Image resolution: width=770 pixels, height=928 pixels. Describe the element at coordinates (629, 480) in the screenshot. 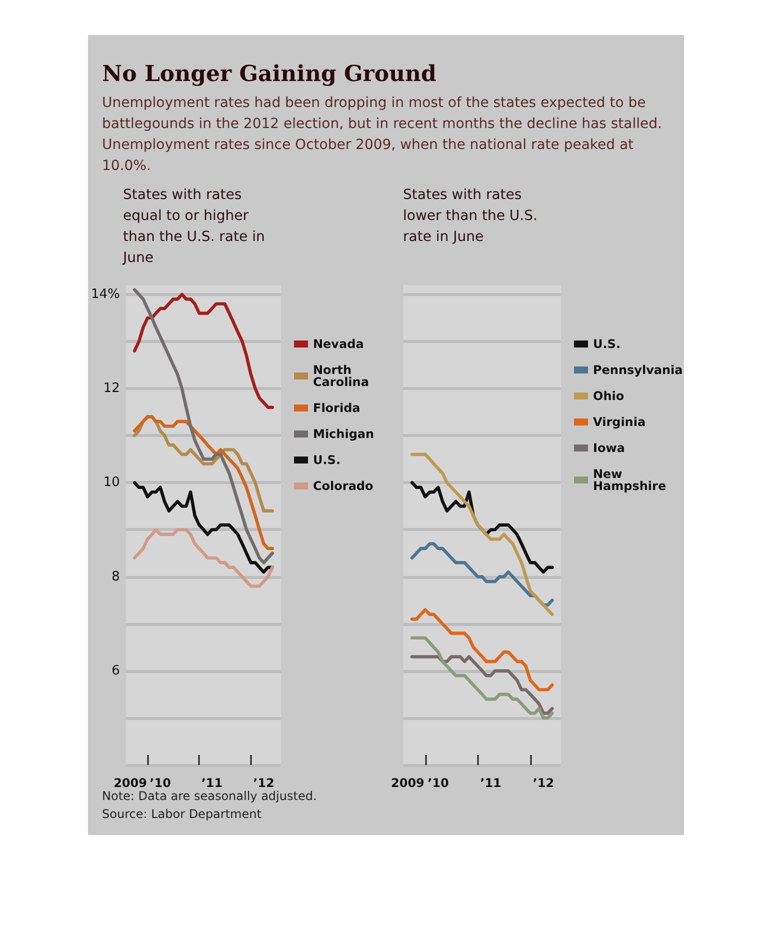

I see `legend-label: New Hampshire` at that location.